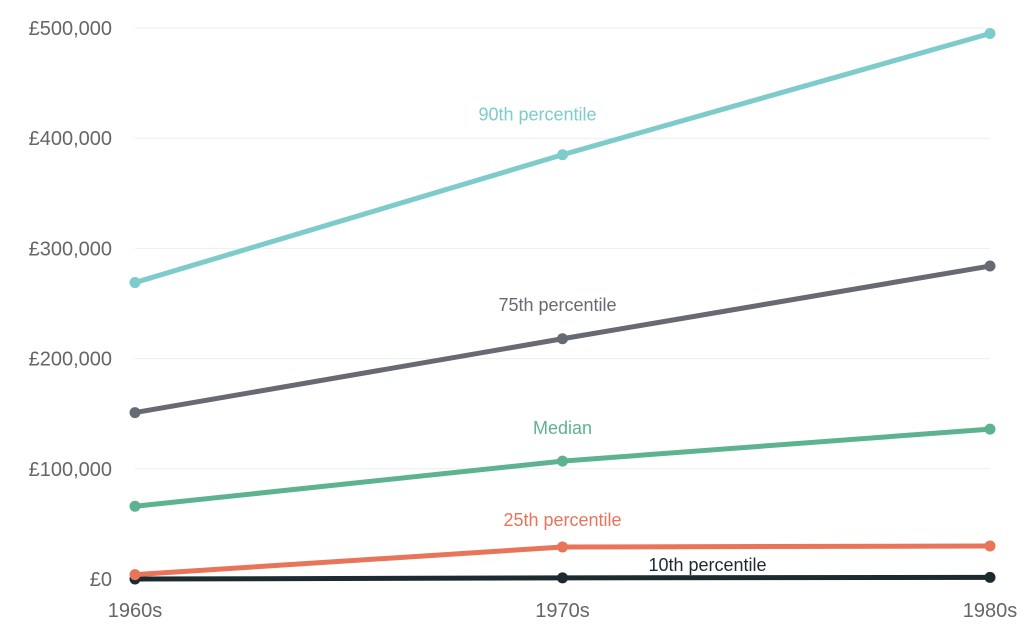 The width and height of the screenshot is (1025, 624). What do you see at coordinates (562, 520) in the screenshot?
I see `series-label: 25th percentile` at bounding box center [562, 520].